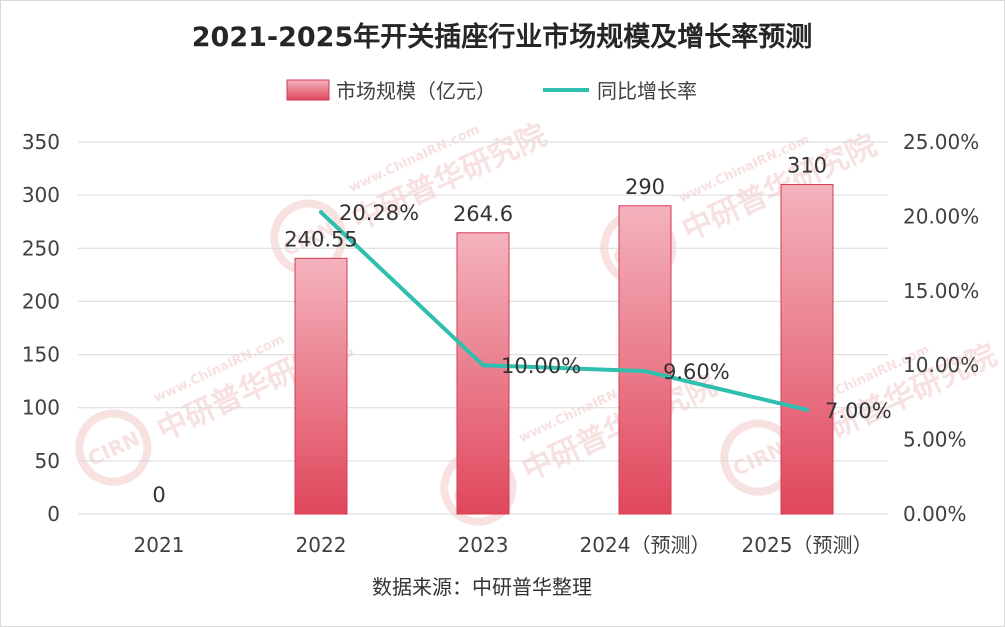  I want to click on x-tick-label: 2022, so click(321, 545).